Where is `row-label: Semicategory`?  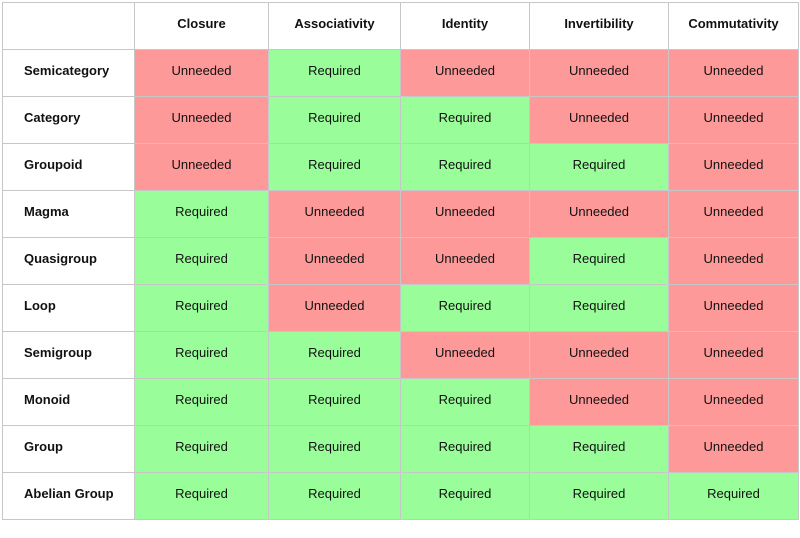 row-label: Semicategory is located at coordinates (68, 73).